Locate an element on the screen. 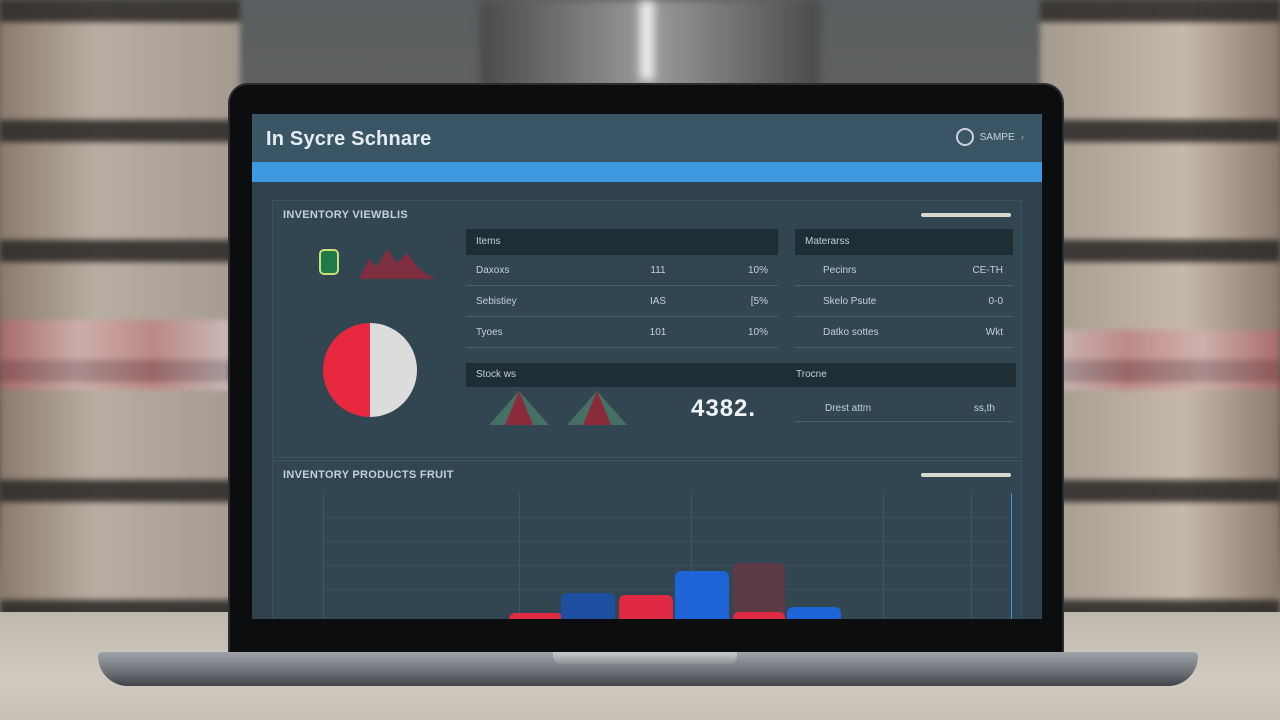  user-label: SAMPE is located at coordinates (997, 137).